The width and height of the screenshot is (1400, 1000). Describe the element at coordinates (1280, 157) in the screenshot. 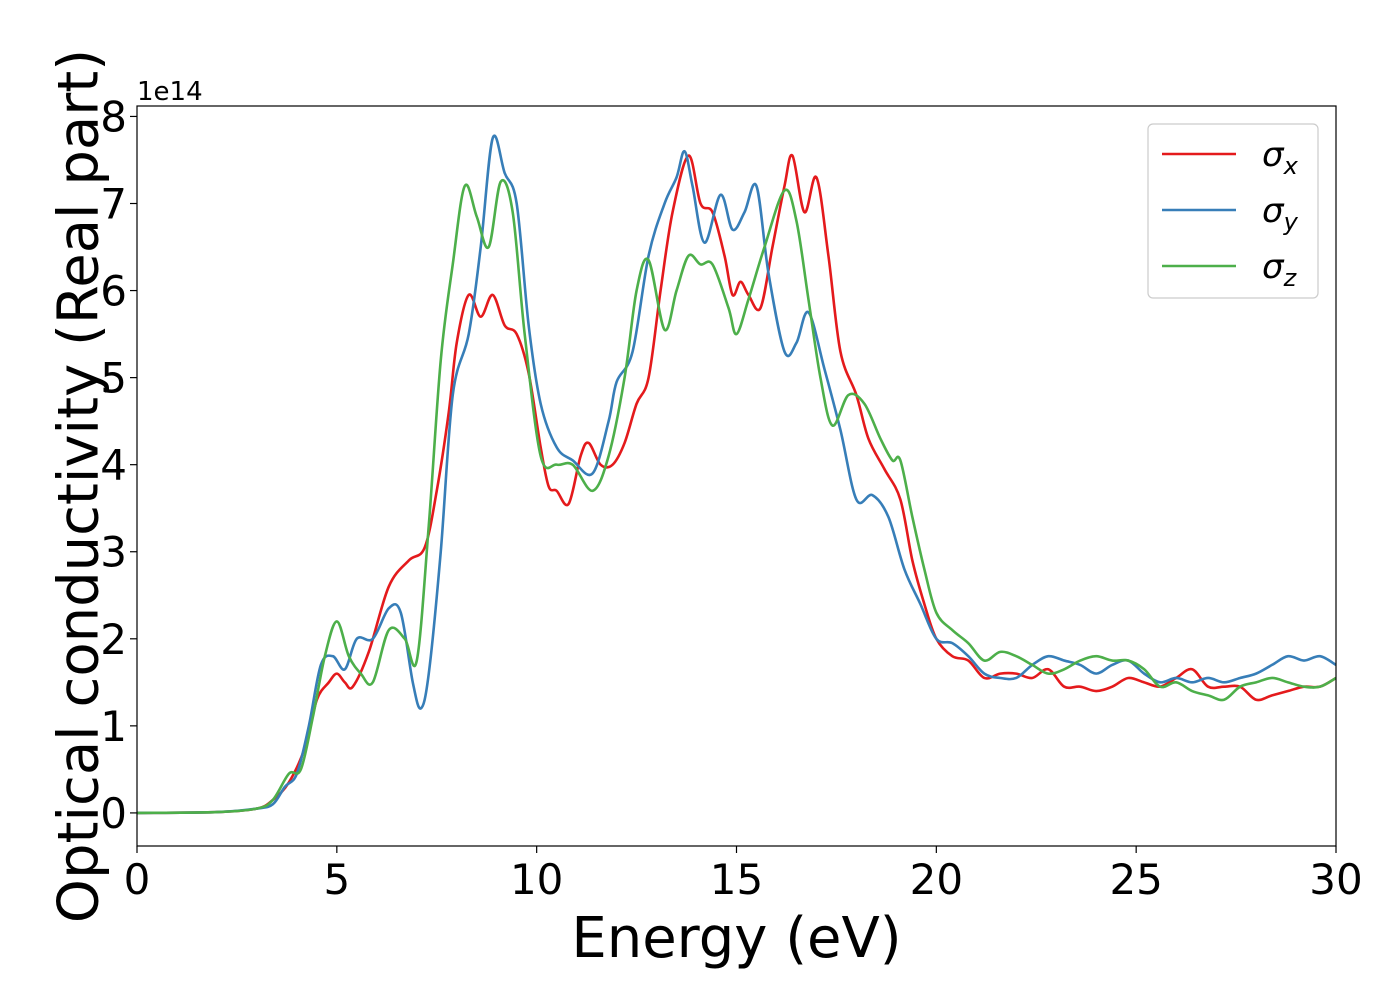

I see `legend-label-x: σx` at that location.